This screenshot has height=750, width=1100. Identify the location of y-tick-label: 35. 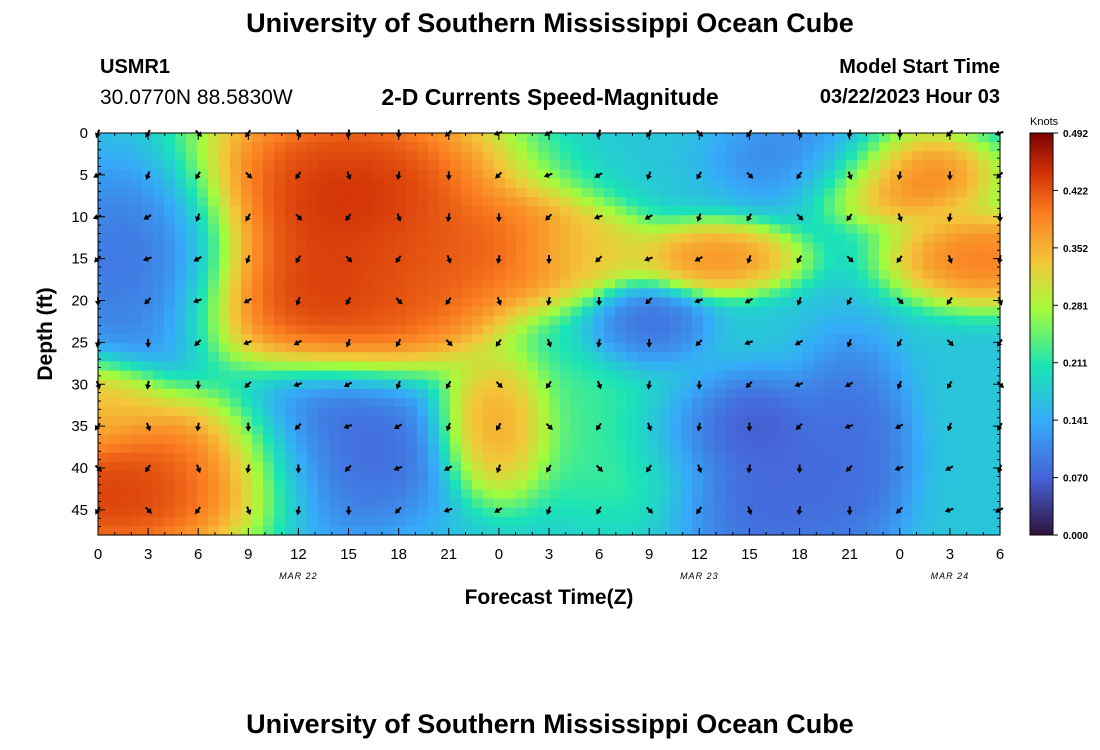
(79, 426).